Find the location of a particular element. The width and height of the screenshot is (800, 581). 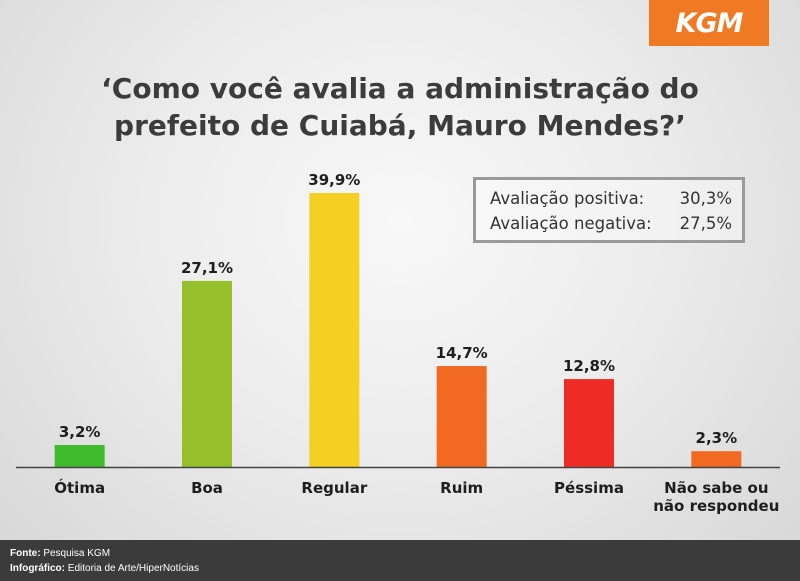

chart-title-line-1: ‘Como você avalia a administração do is located at coordinates (400, 88).